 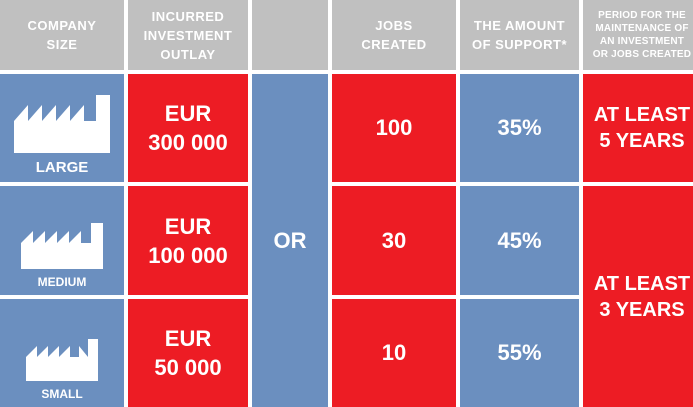 What do you see at coordinates (519, 35) in the screenshot?
I see `header-amount-of-support: THE AMOUNT OF SUPPORT*` at bounding box center [519, 35].